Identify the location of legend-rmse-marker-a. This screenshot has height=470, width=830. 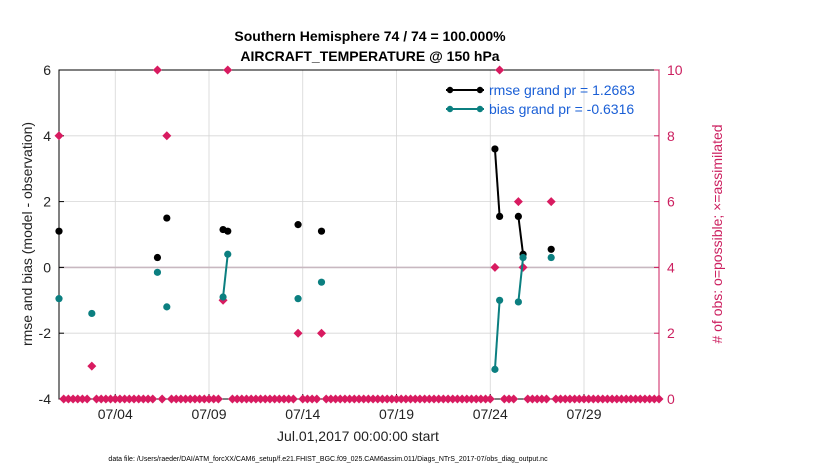
(450, 90).